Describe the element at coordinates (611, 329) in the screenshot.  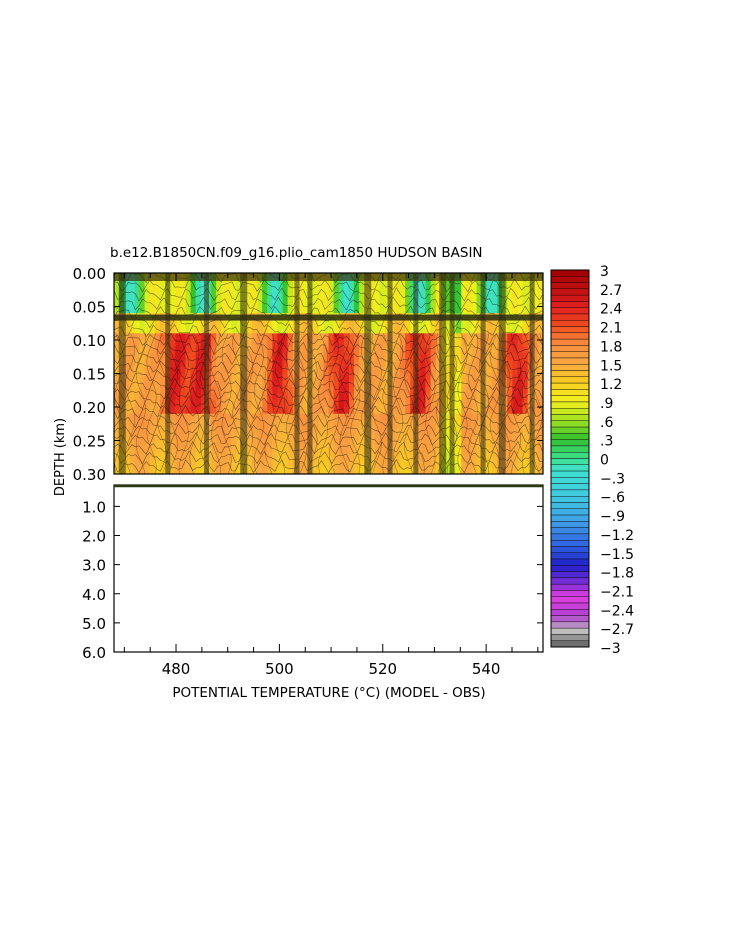
I see `colorbar-label: 2.1` at that location.